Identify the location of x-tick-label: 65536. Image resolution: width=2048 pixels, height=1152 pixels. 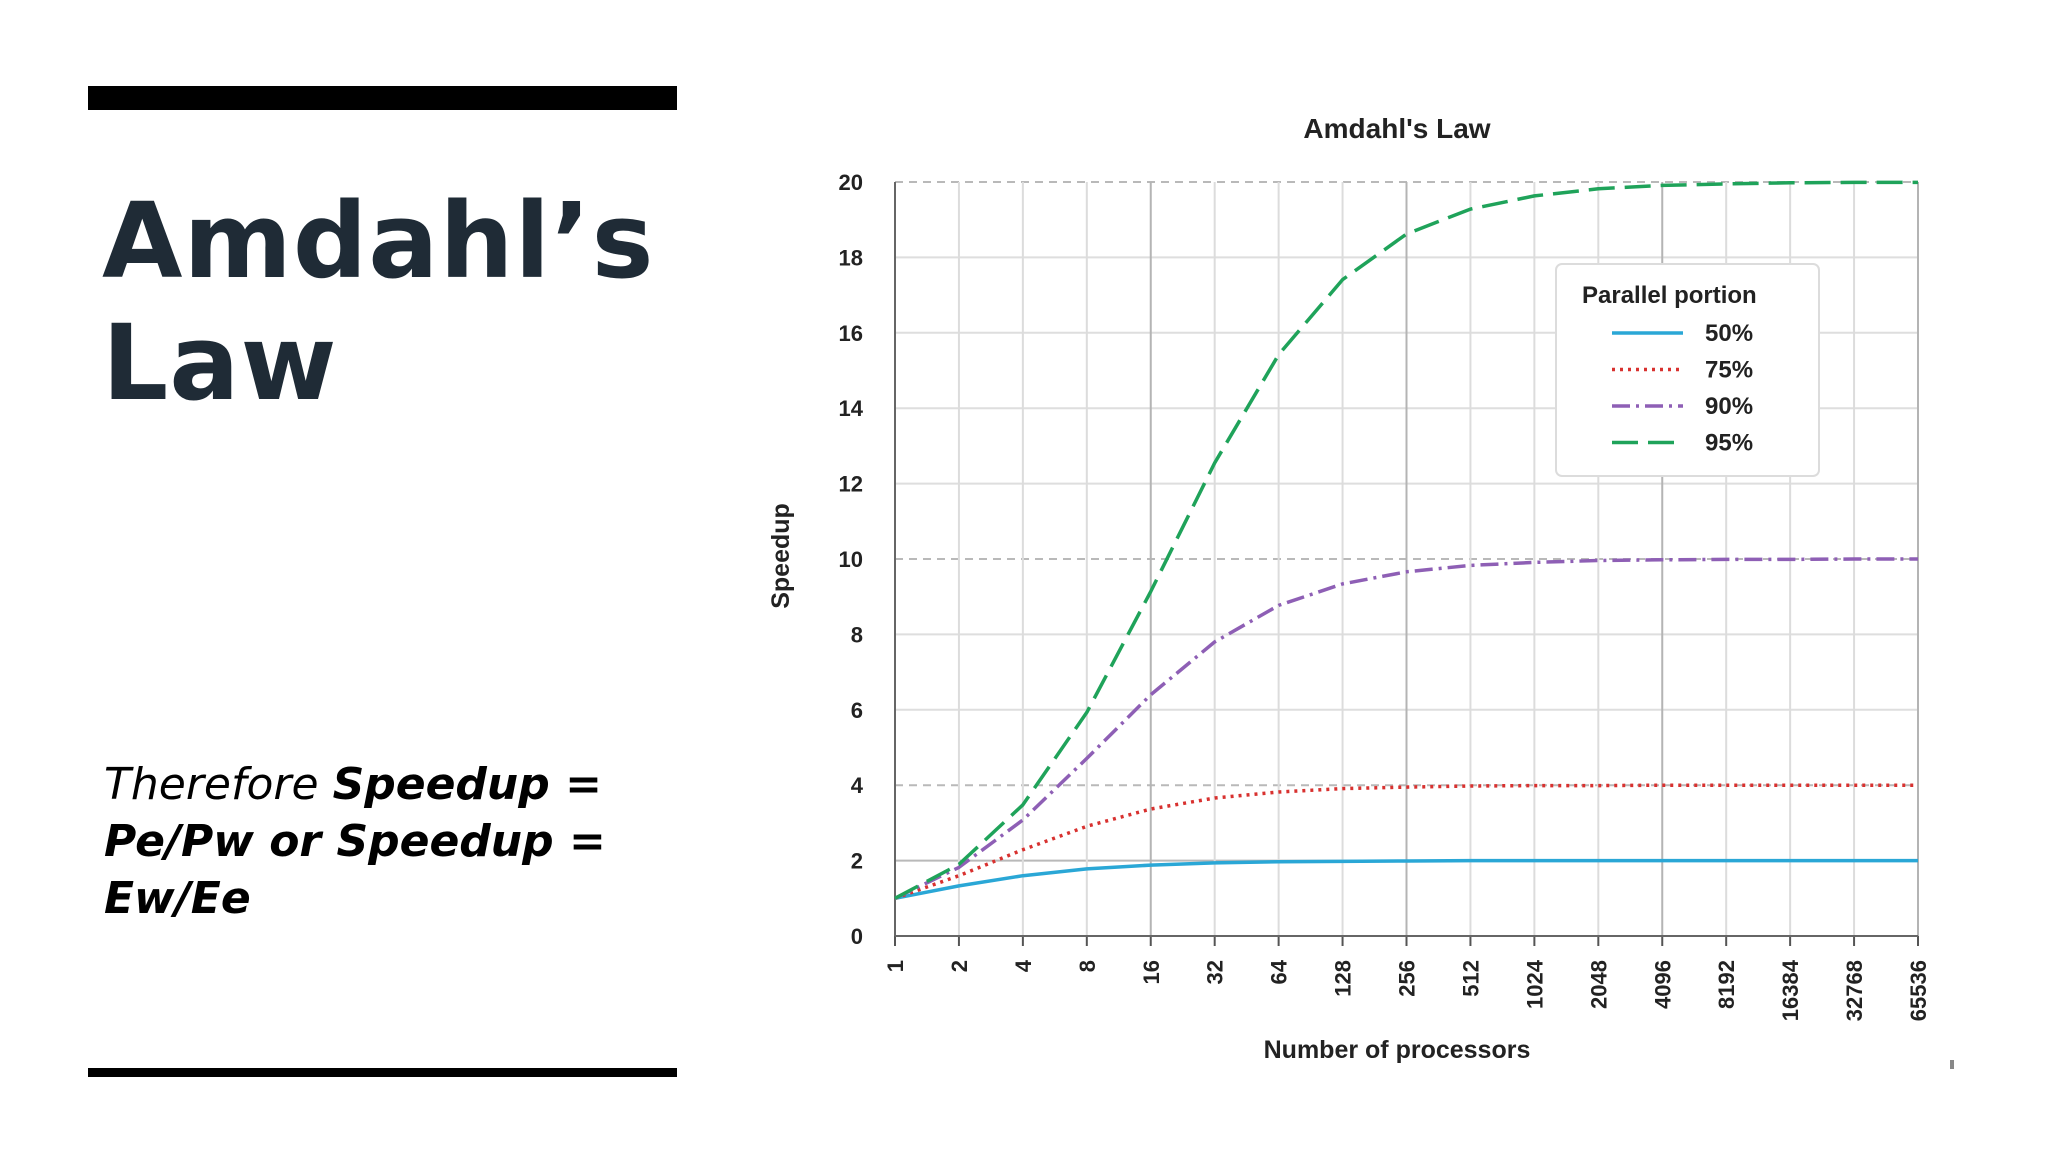
(1918, 990).